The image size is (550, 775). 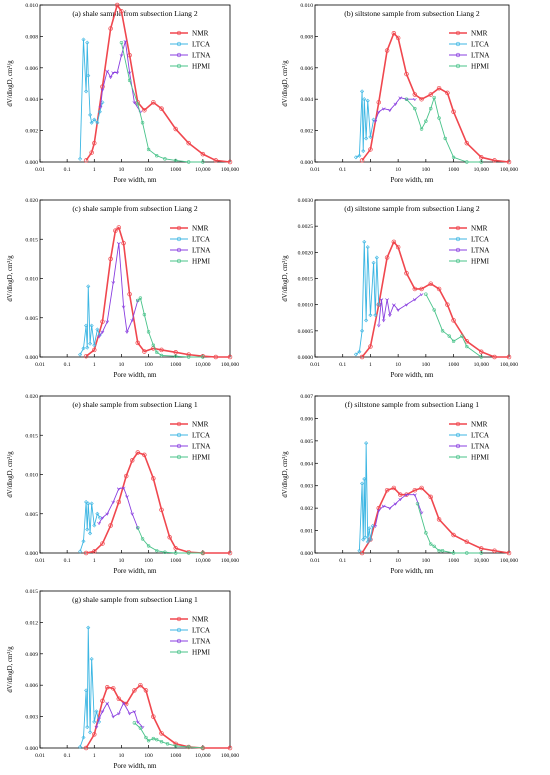 I want to click on x-tick-label: 10, so click(x=122, y=365).